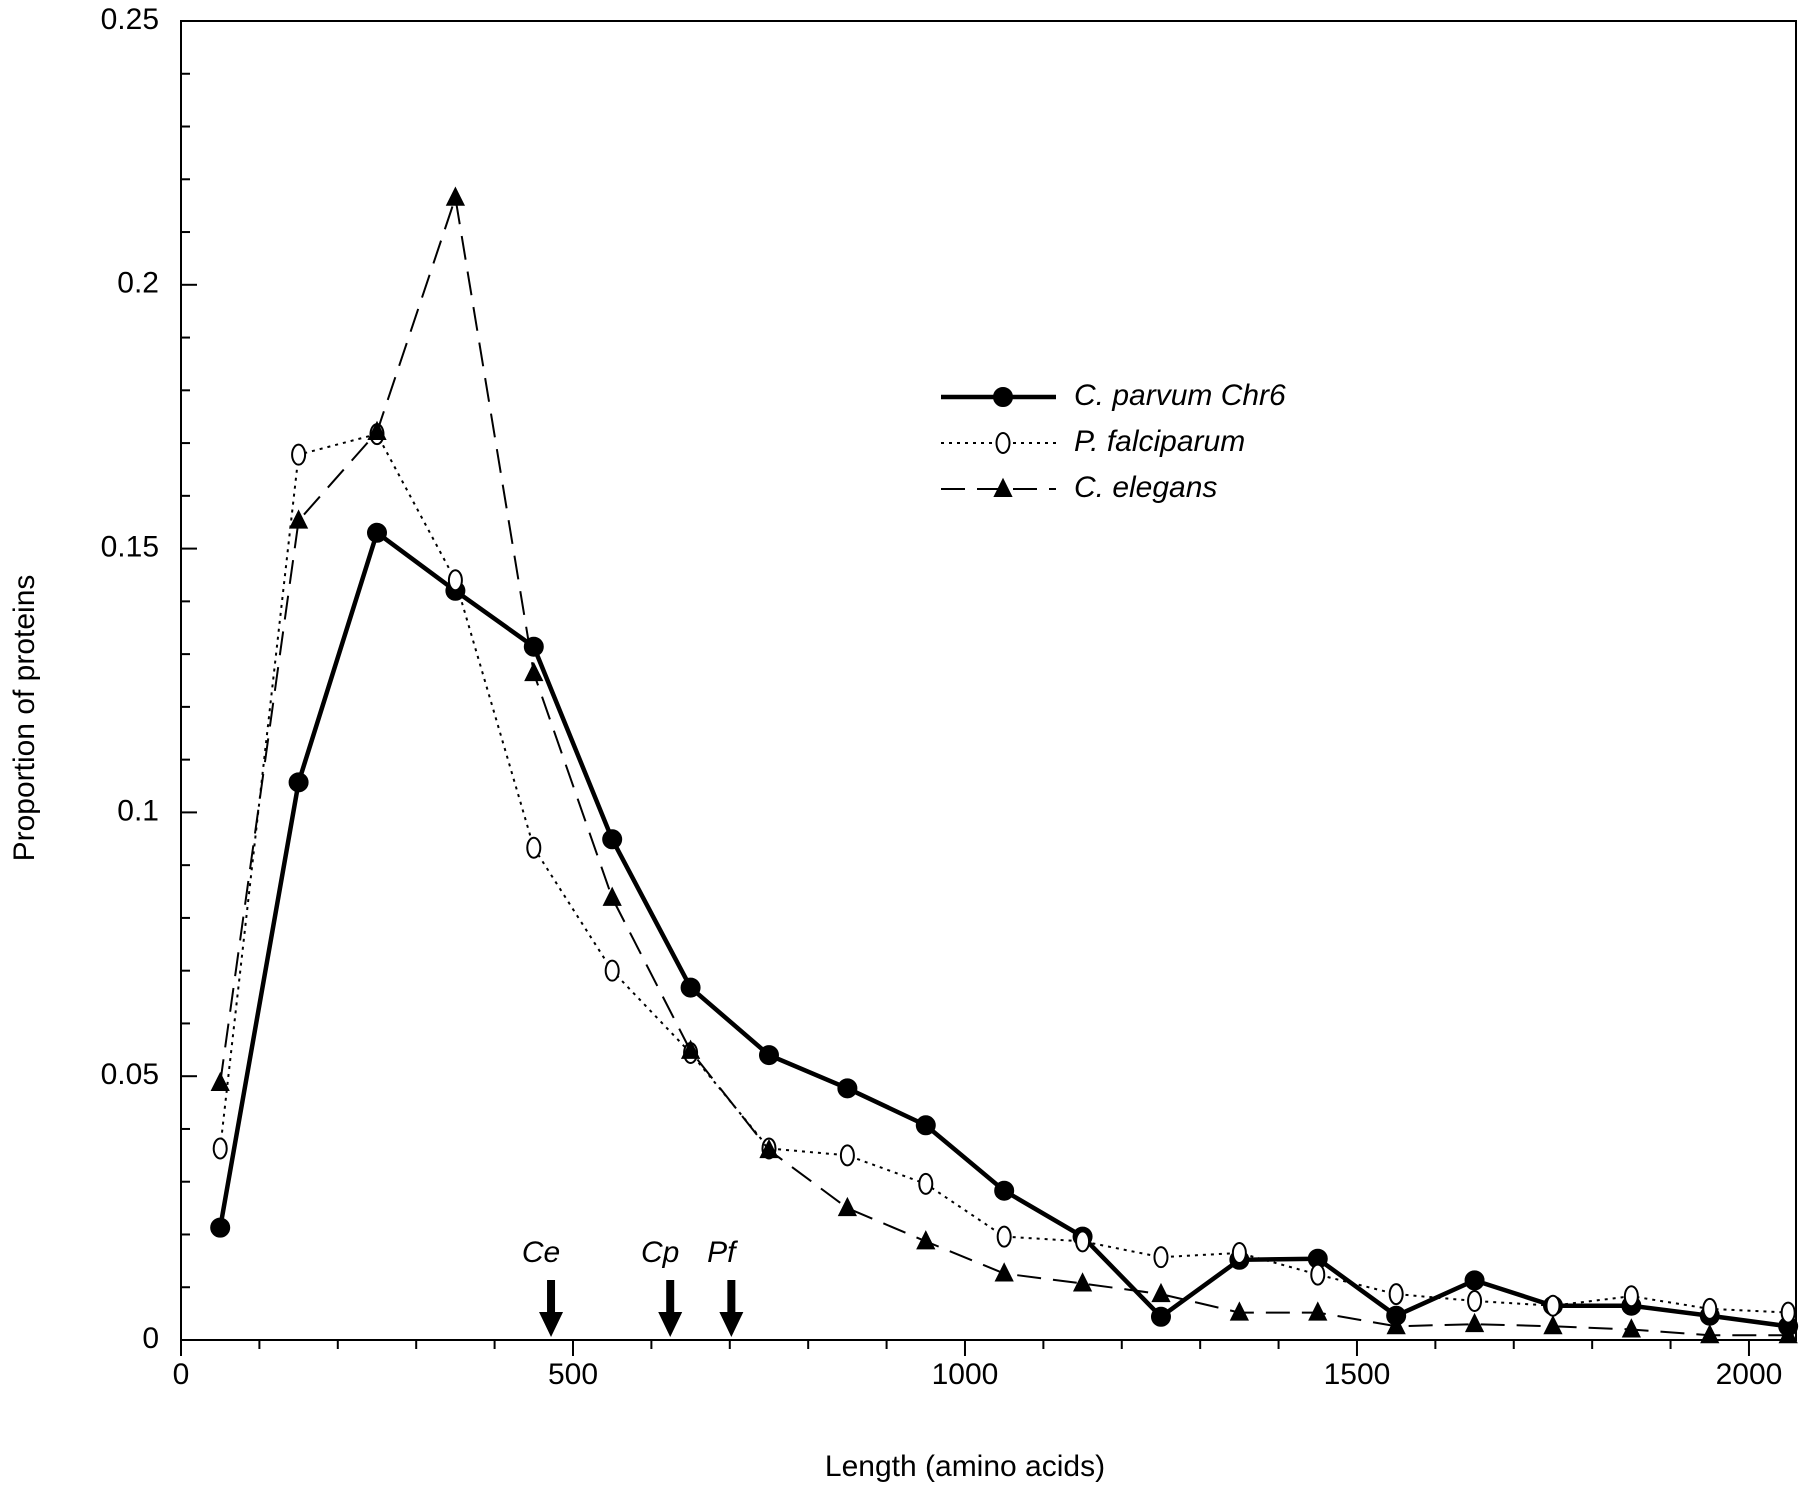 The image size is (1800, 1494). Describe the element at coordinates (541, 1252) in the screenshot. I see `annotation-label: Ce` at that location.